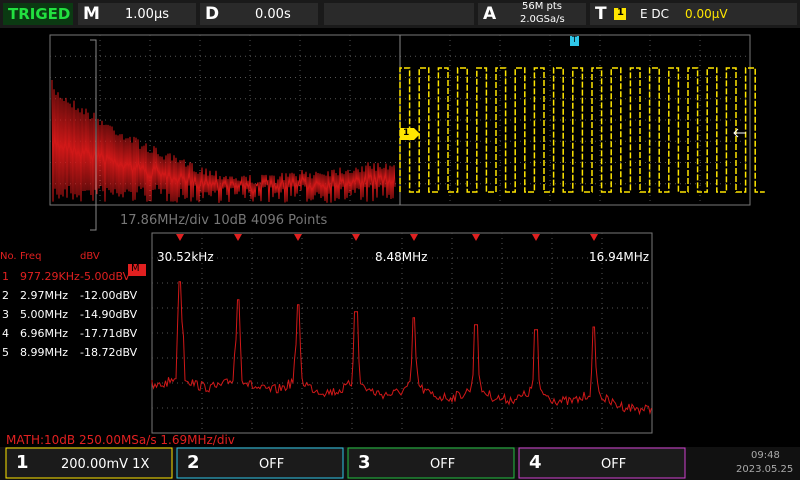 Image resolution: width=800 pixels, height=480 pixels. I want to click on sample-rate: 2.0GSa/s, so click(542, 19).